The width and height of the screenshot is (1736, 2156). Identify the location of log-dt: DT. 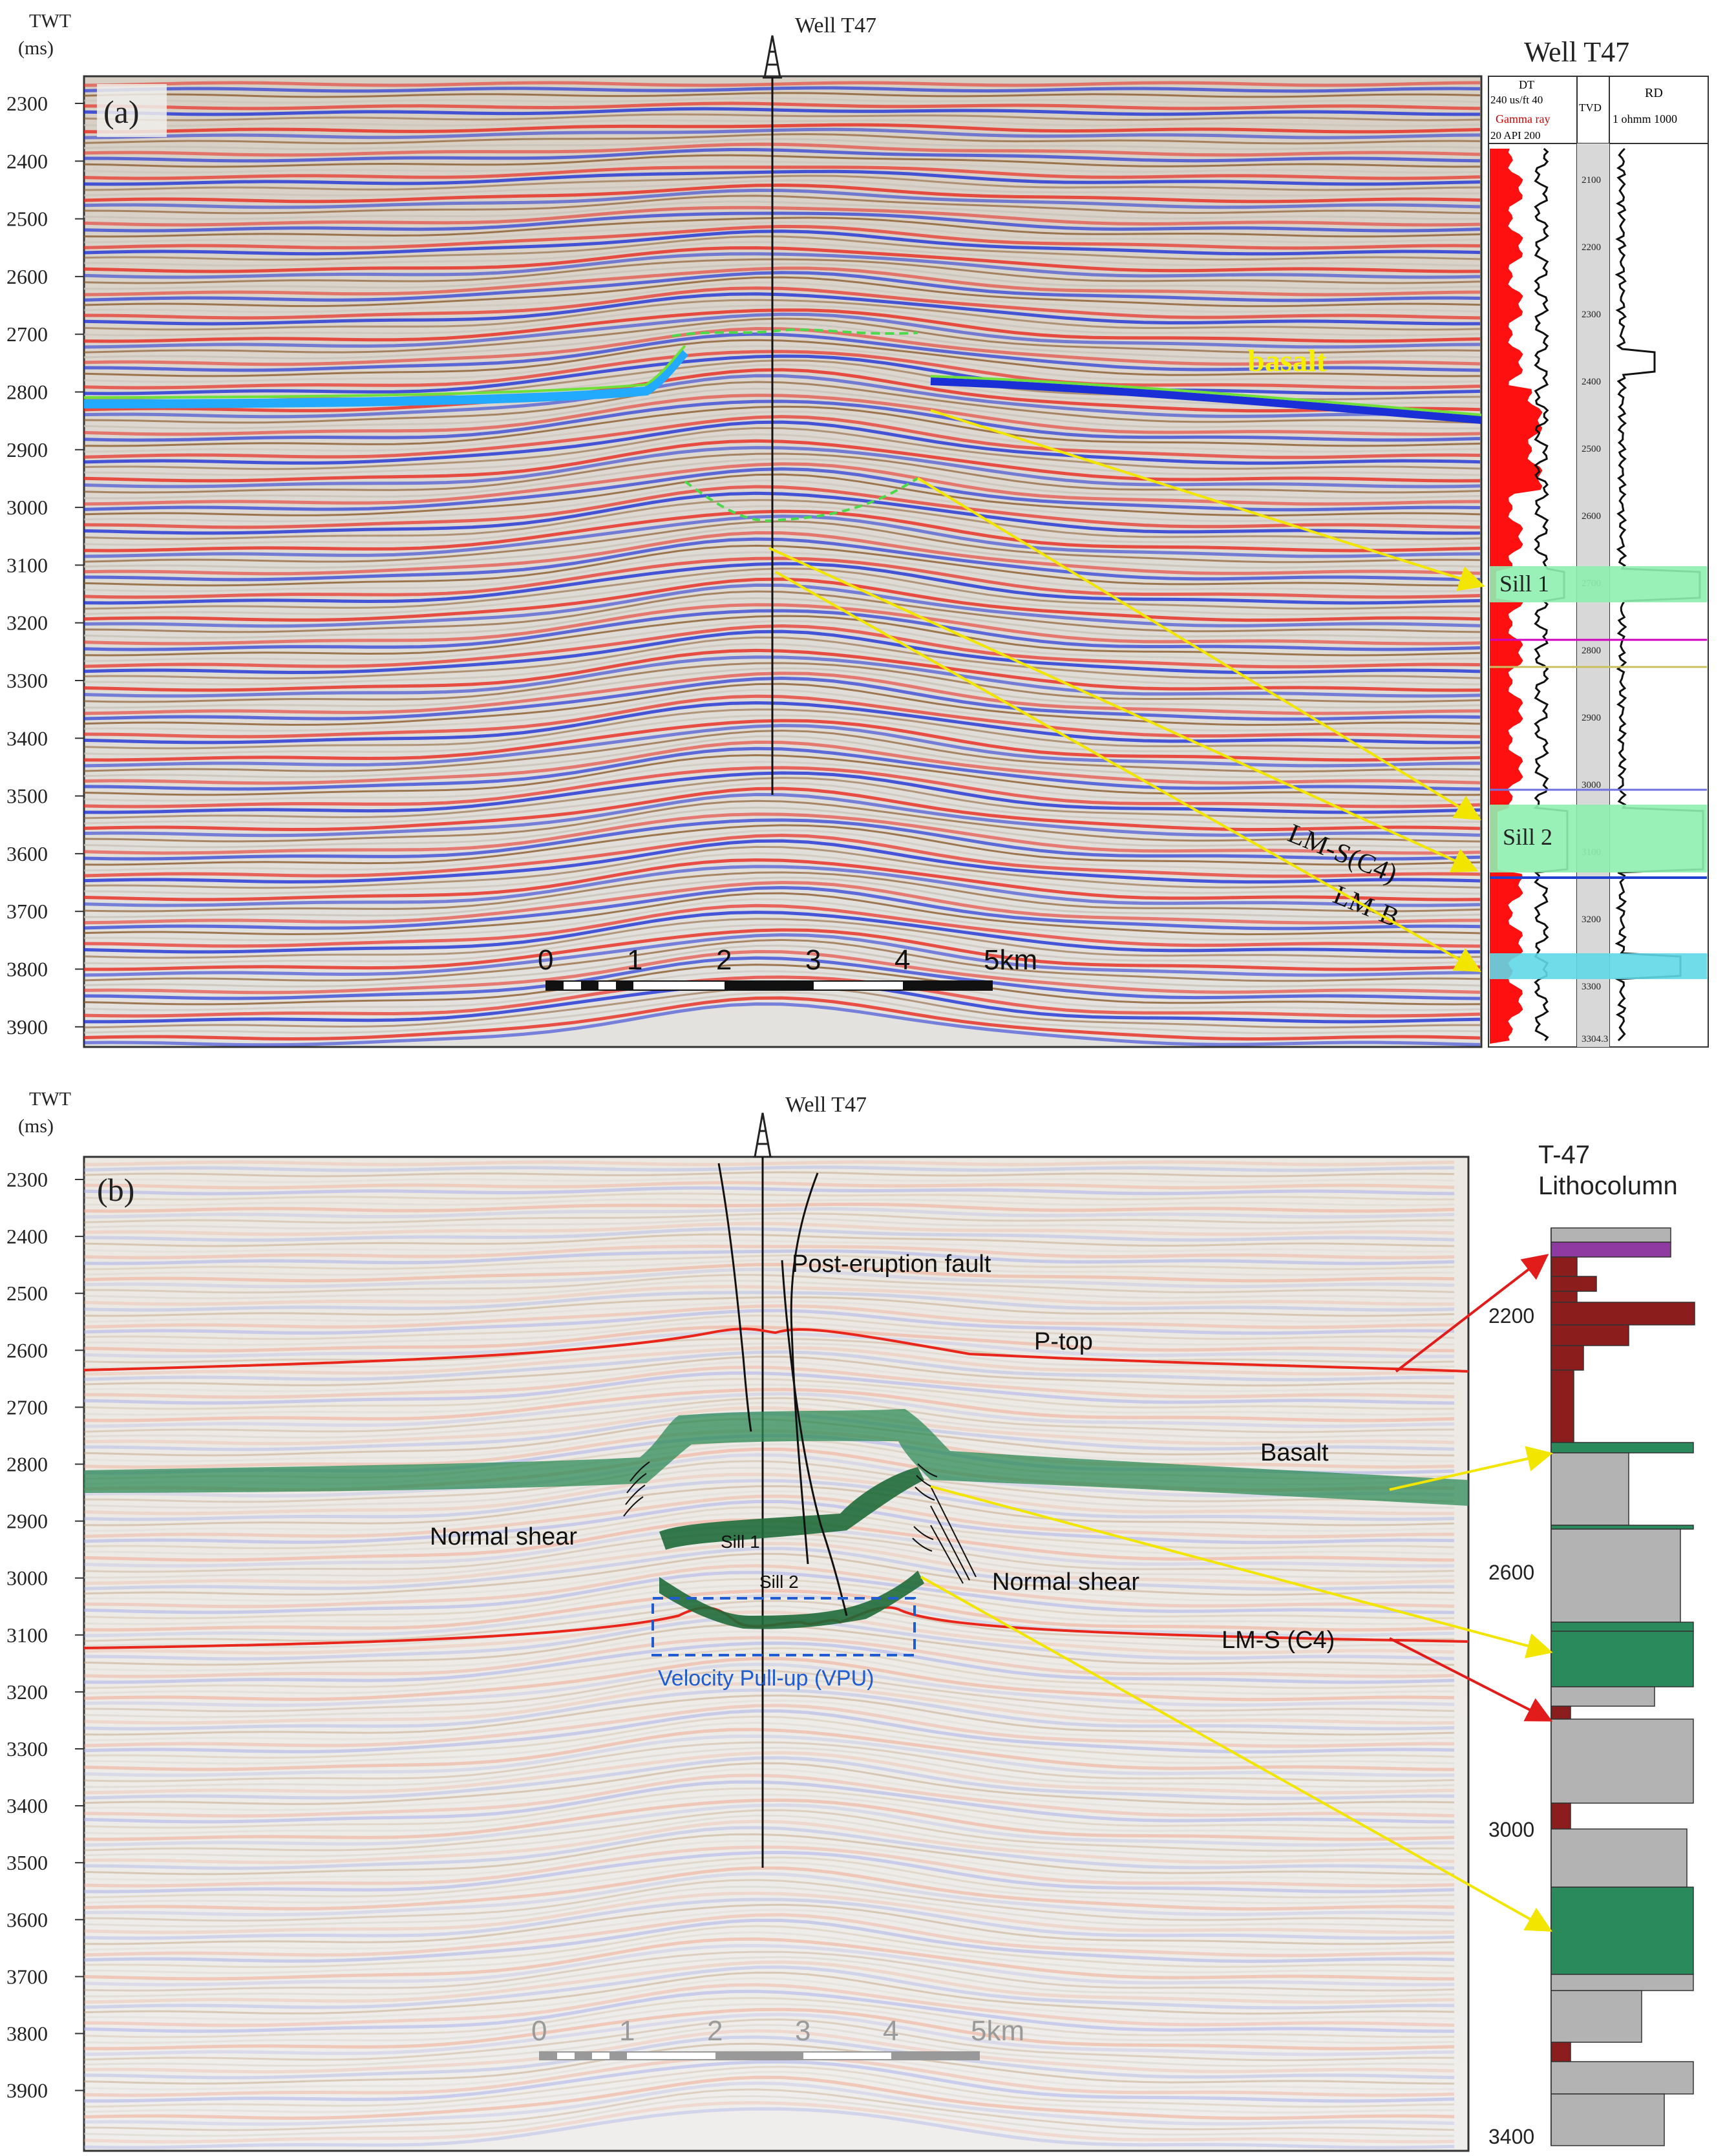
(1526, 85).